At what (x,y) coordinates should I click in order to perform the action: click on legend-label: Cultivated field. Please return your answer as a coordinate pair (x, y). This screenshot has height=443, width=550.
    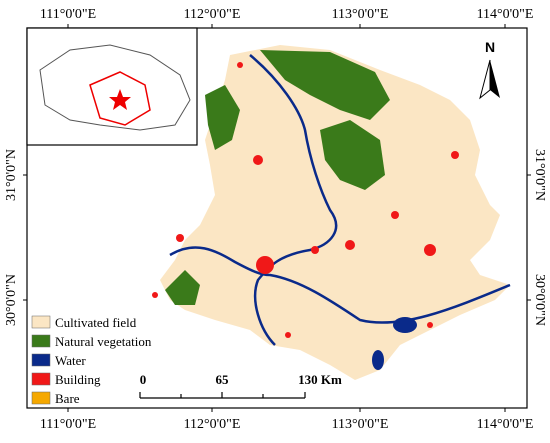
    Looking at the image, I should click on (96, 322).